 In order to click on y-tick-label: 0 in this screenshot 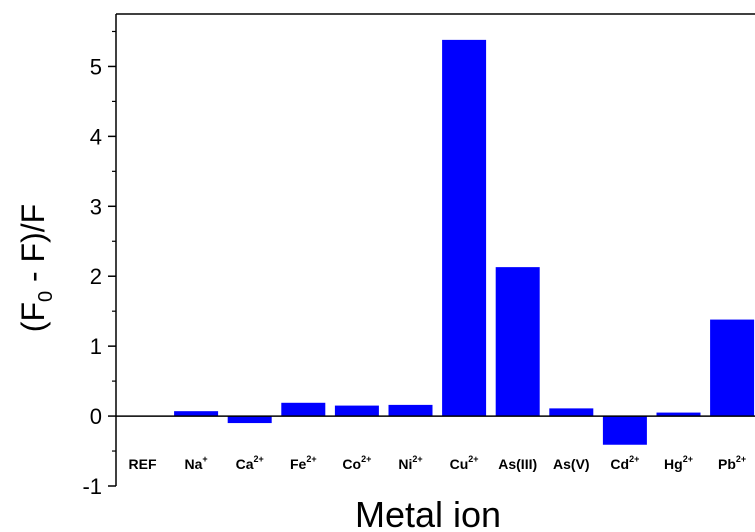, I will do `click(96, 416)`.